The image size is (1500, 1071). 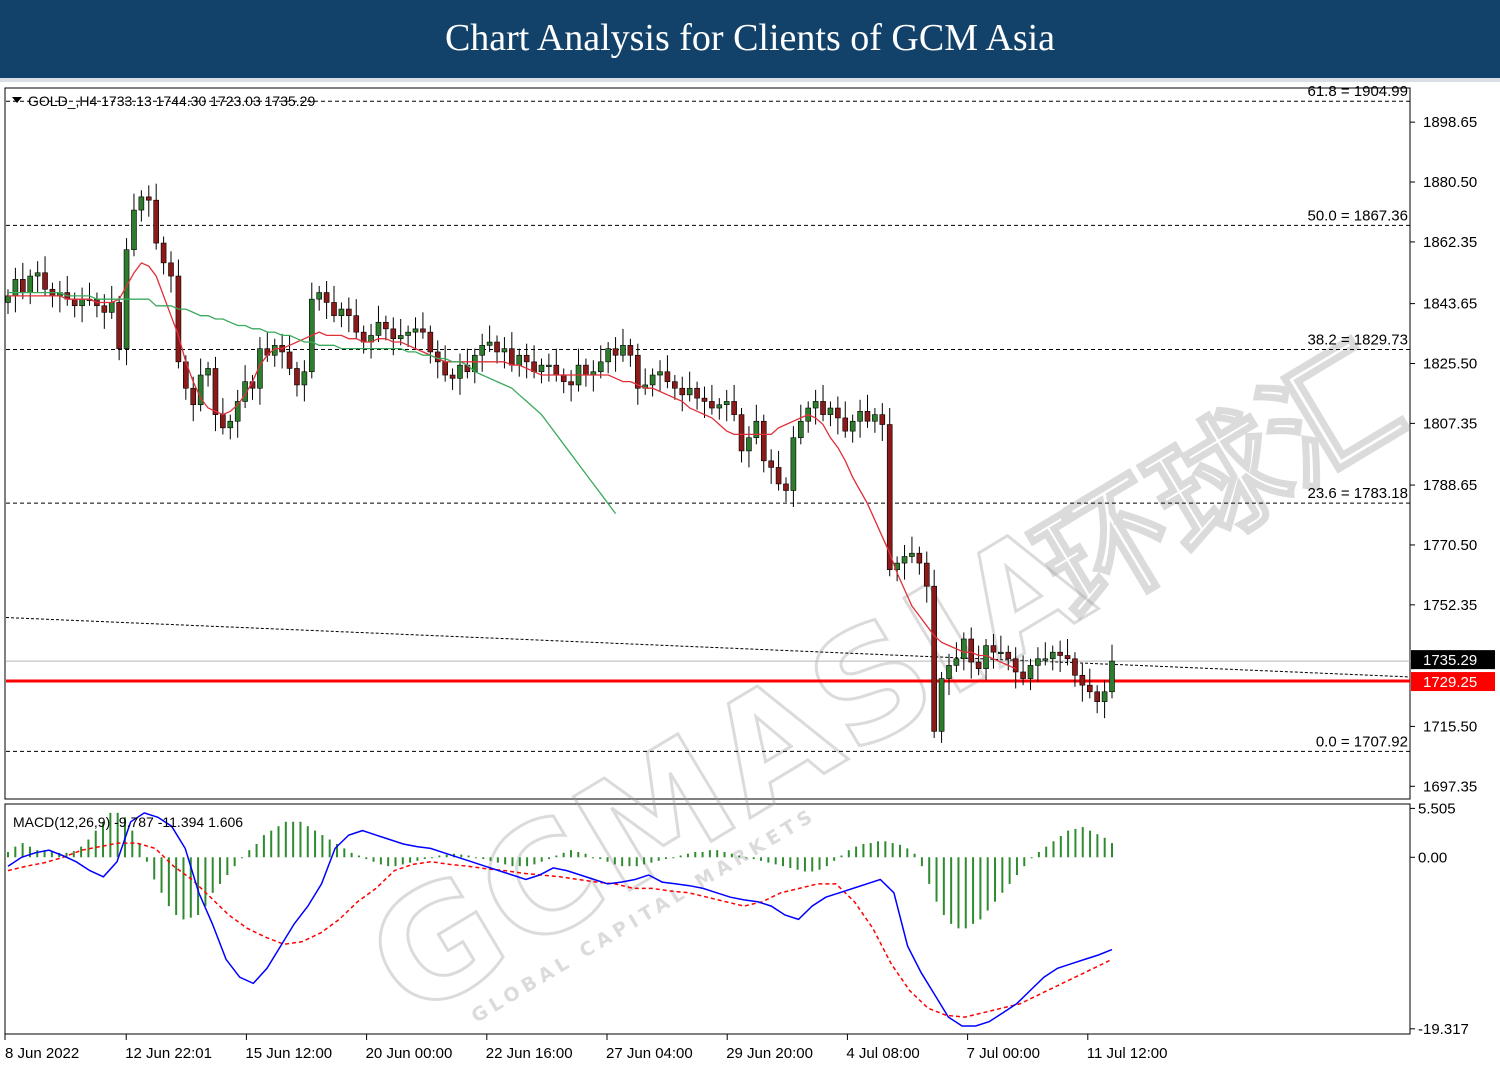 I want to click on macd-tick-label: -19.317, so click(x=1443, y=1029).